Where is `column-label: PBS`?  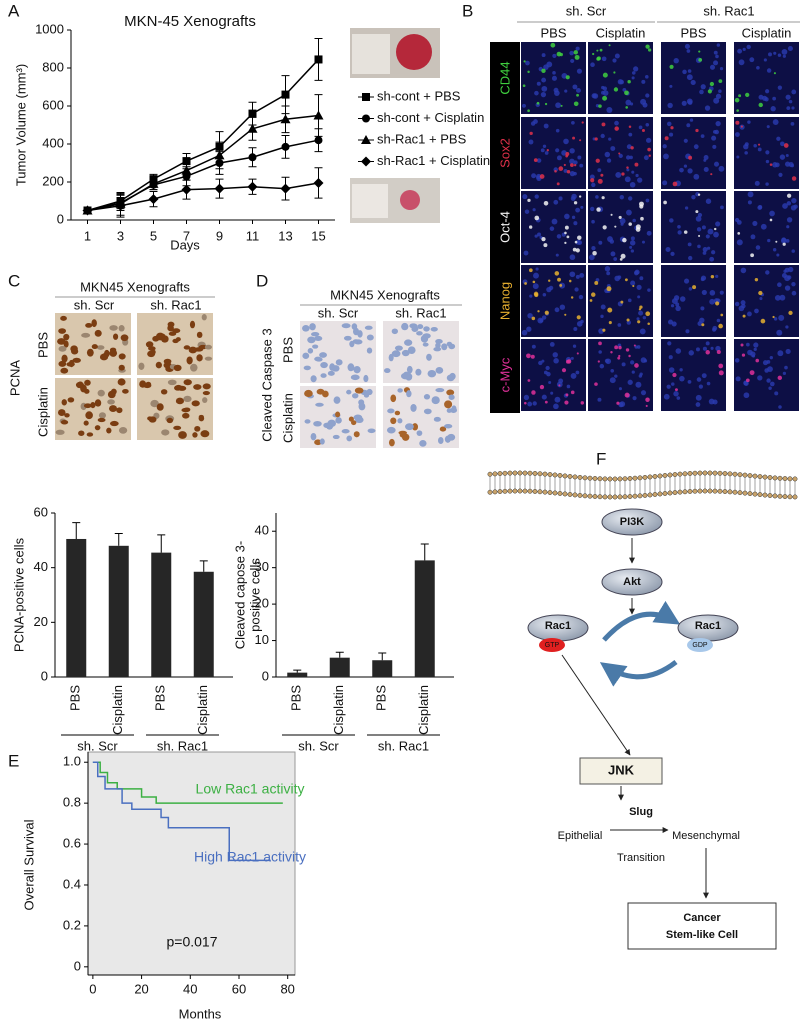 column-label: PBS is located at coordinates (553, 32).